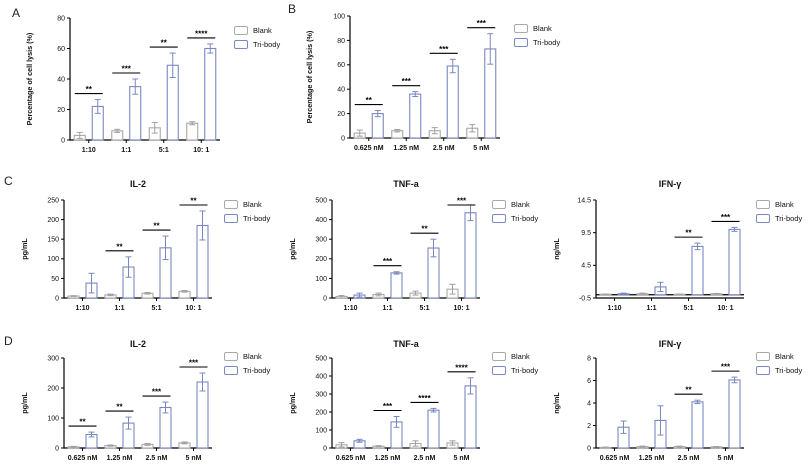 The width and height of the screenshot is (809, 470). Describe the element at coordinates (157, 458) in the screenshot. I see `x-tick-label: 2.5 nM` at that location.